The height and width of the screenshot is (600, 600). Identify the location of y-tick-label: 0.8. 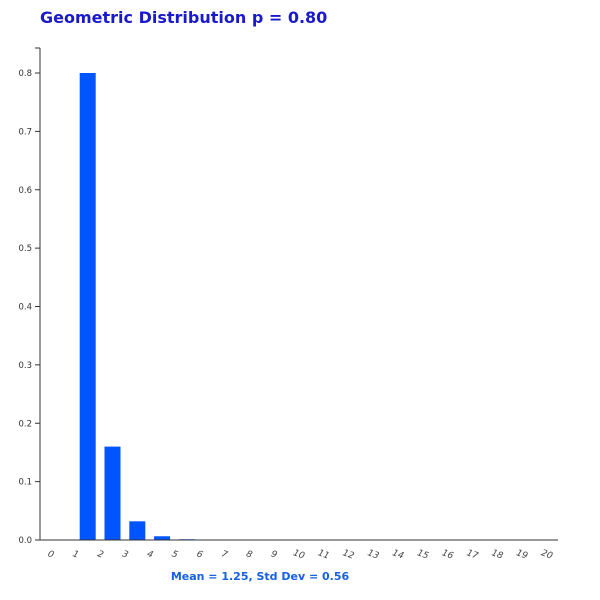
(25, 74).